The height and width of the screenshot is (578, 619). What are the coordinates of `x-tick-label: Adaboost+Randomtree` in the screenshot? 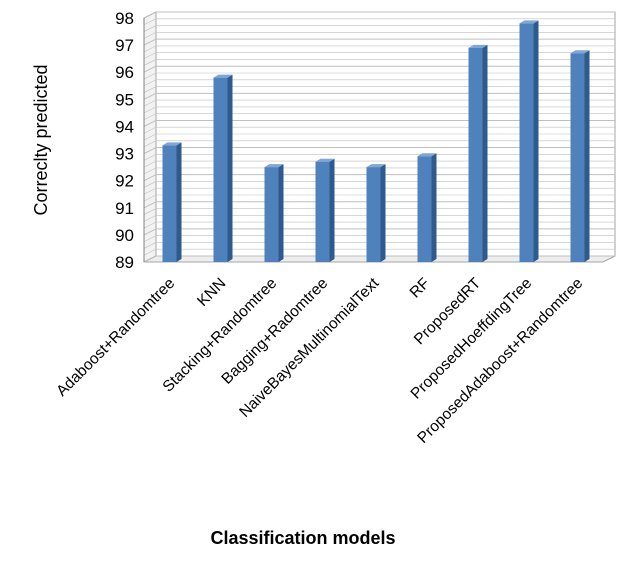 It's located at (115, 337).